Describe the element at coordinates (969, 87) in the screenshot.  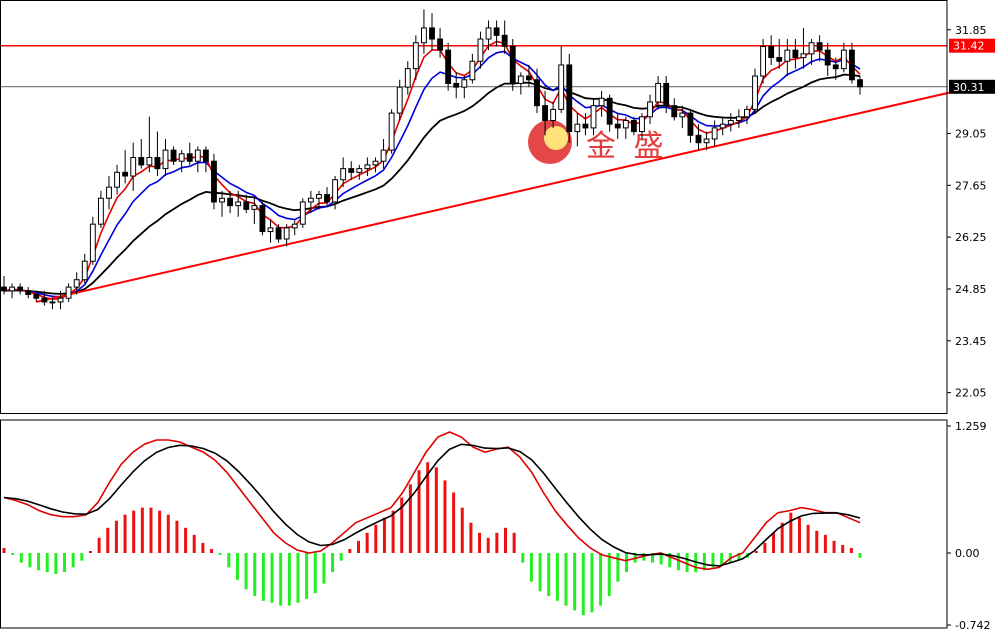
I see `price-badge-label: 30.31` at that location.